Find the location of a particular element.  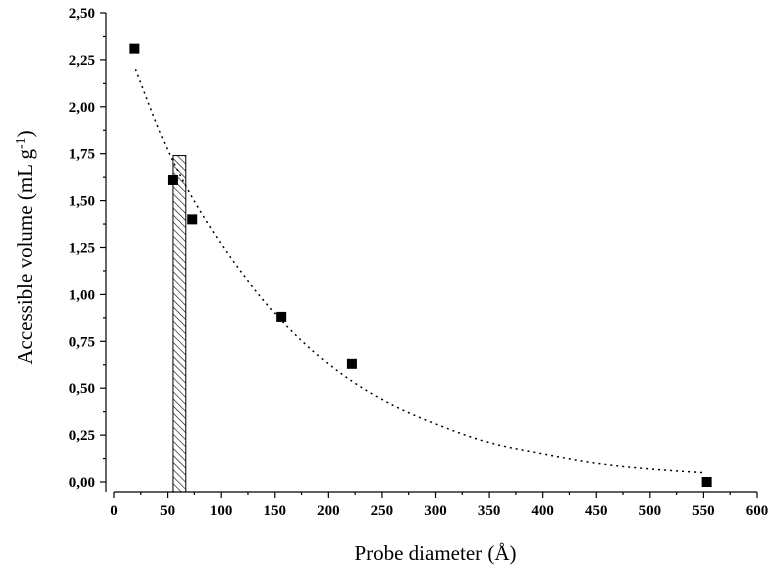

x-tick-label: 150 is located at coordinates (275, 511).